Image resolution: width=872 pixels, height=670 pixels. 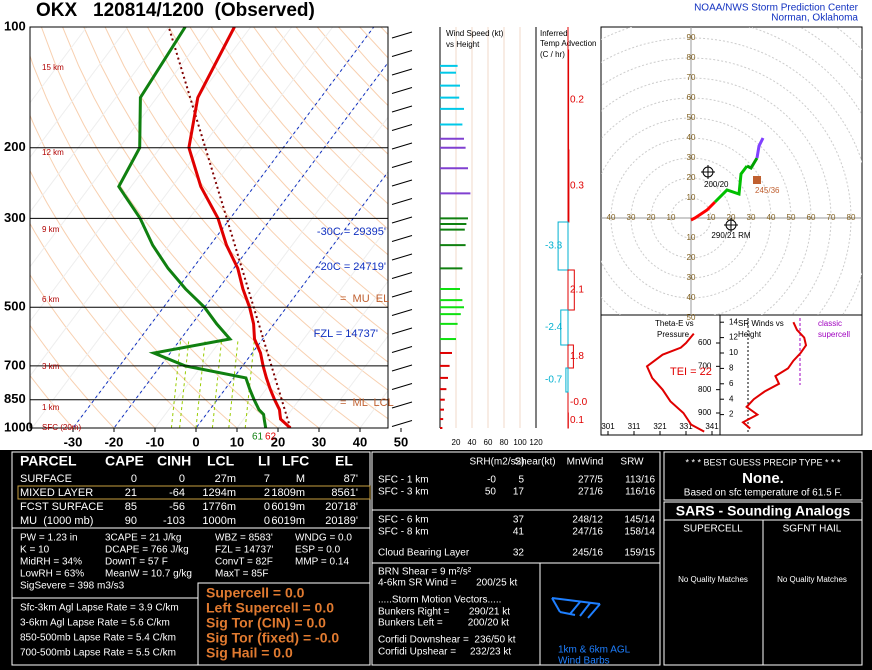 I want to click on pressure-tick-label: 850, so click(x=15, y=398).